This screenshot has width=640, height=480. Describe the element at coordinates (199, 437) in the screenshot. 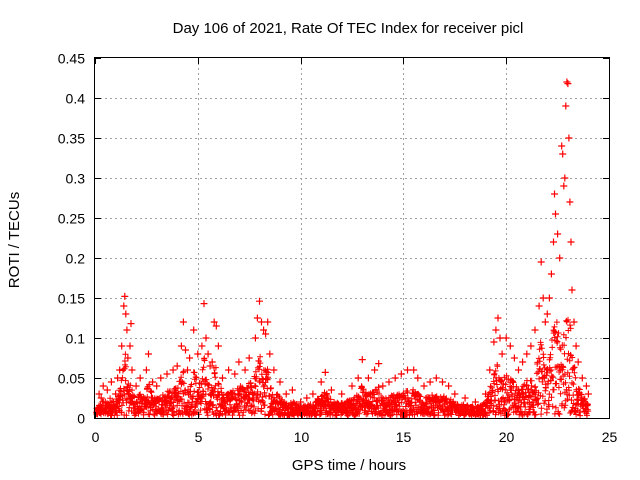

I see `x-tick-label: 5` at that location.